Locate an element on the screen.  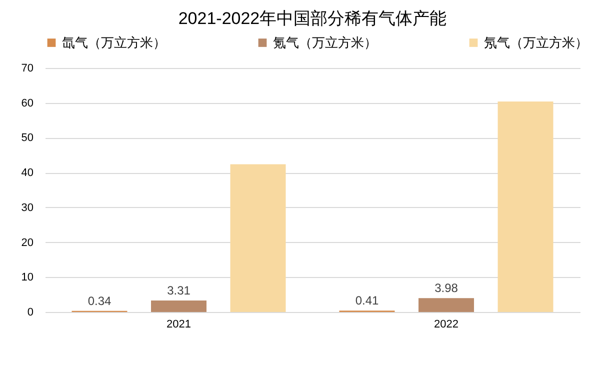
y-tick-label: 0 is located at coordinates (30, 312).